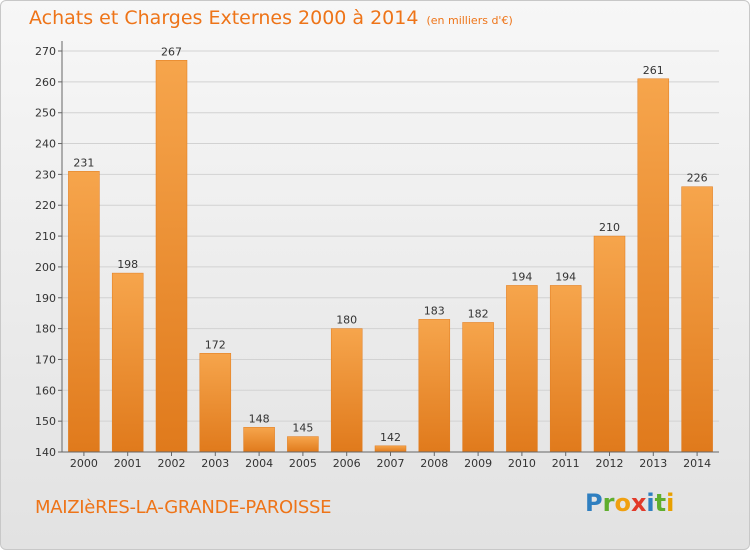  Describe the element at coordinates (660, 503) in the screenshot. I see `logo-letter: t` at that location.